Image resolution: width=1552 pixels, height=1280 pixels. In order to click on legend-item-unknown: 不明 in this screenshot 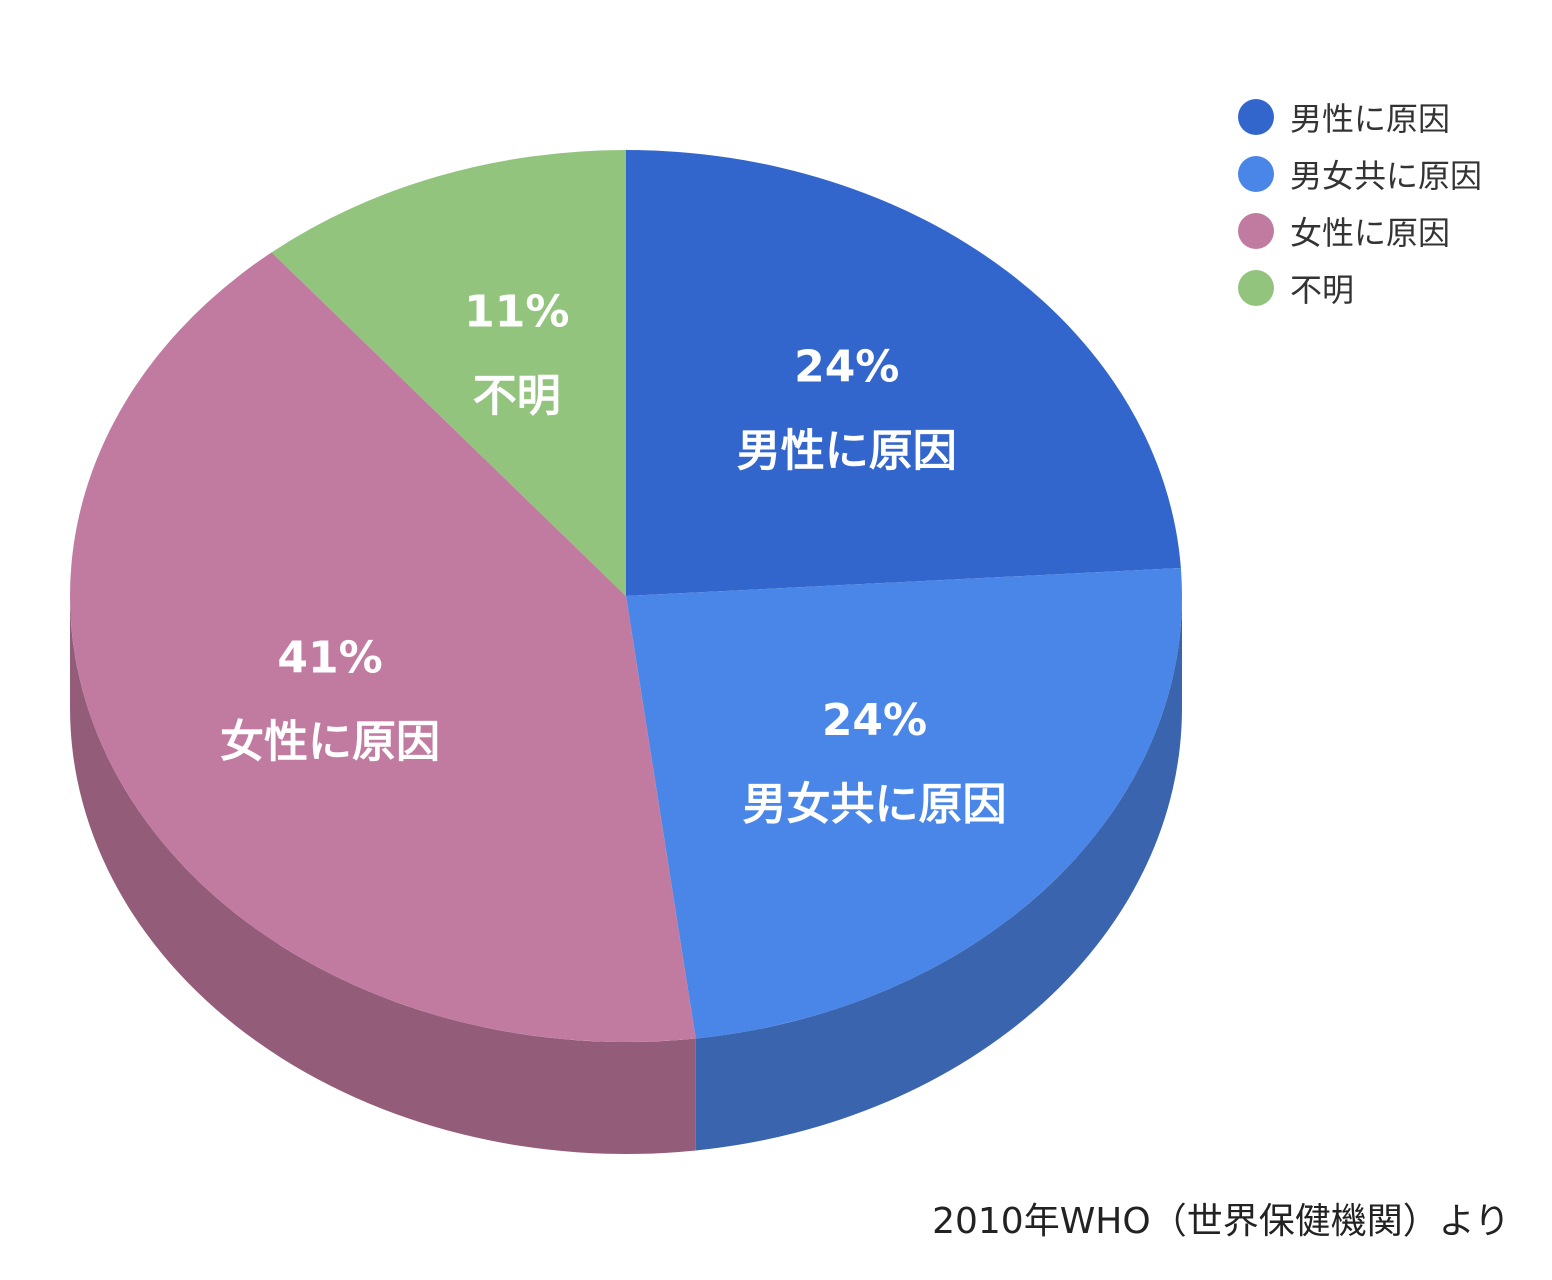, I will do `click(1388, 287)`.